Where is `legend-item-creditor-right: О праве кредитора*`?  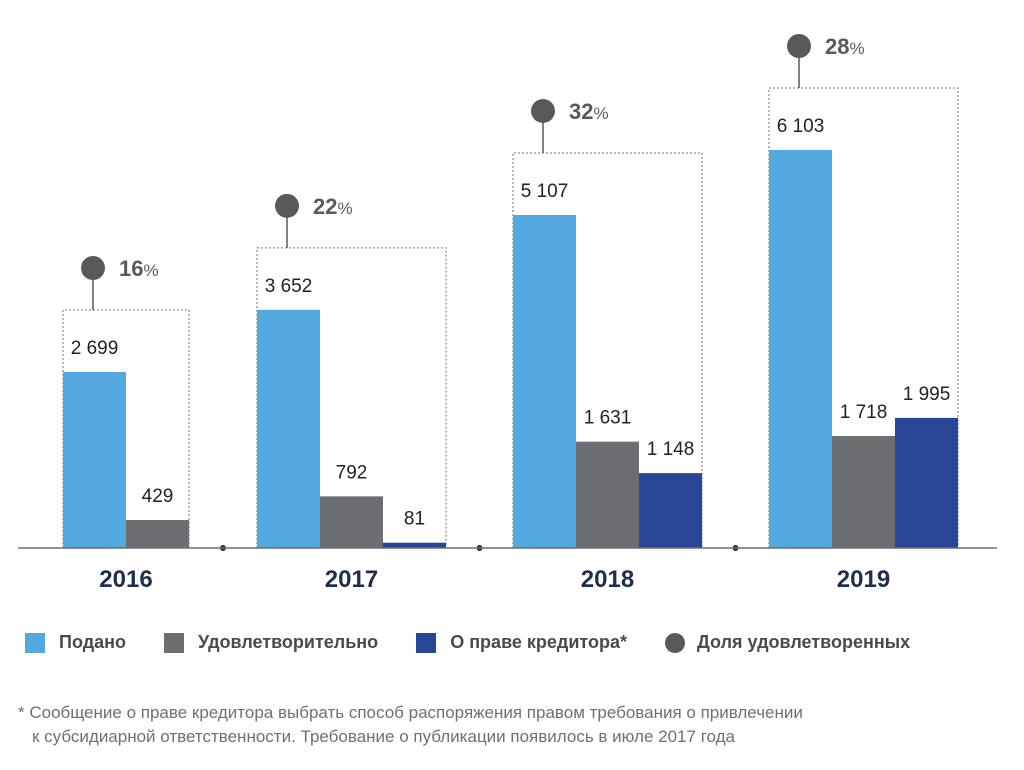
legend-item-creditor-right: О праве кредитора* is located at coordinates (521, 642).